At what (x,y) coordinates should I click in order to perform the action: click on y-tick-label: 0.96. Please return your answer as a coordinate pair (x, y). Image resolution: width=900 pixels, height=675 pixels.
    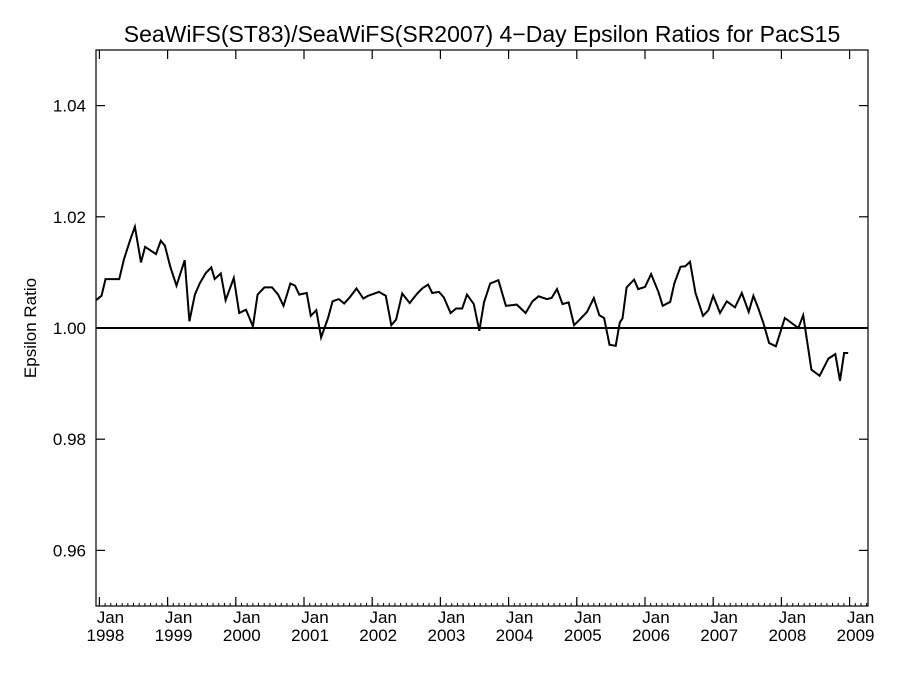
    Looking at the image, I should click on (69, 550).